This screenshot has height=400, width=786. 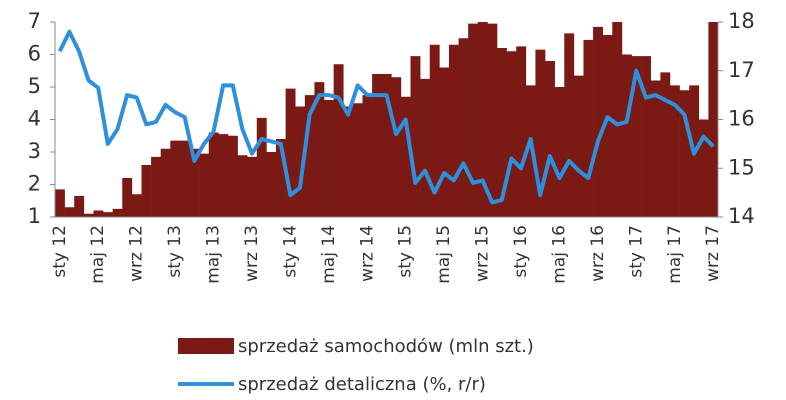 I want to click on legend-label: sprzedaż samochodów (mln szt.), so click(x=386, y=346).